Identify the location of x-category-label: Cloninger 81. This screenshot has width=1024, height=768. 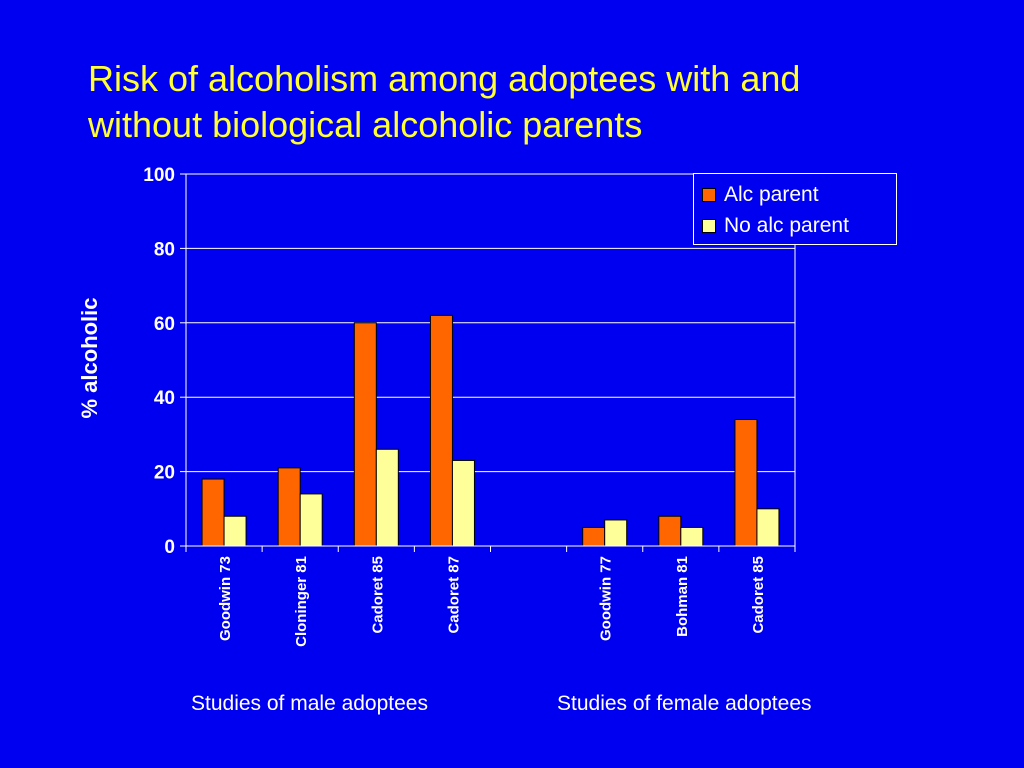
(301, 601).